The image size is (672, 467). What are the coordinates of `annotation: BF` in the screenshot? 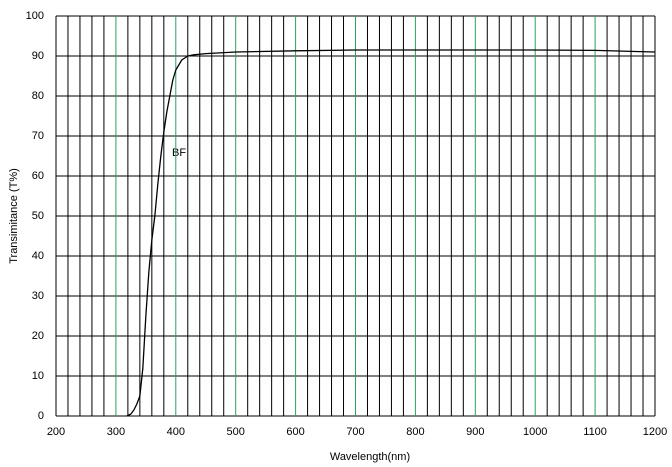 It's located at (179, 153).